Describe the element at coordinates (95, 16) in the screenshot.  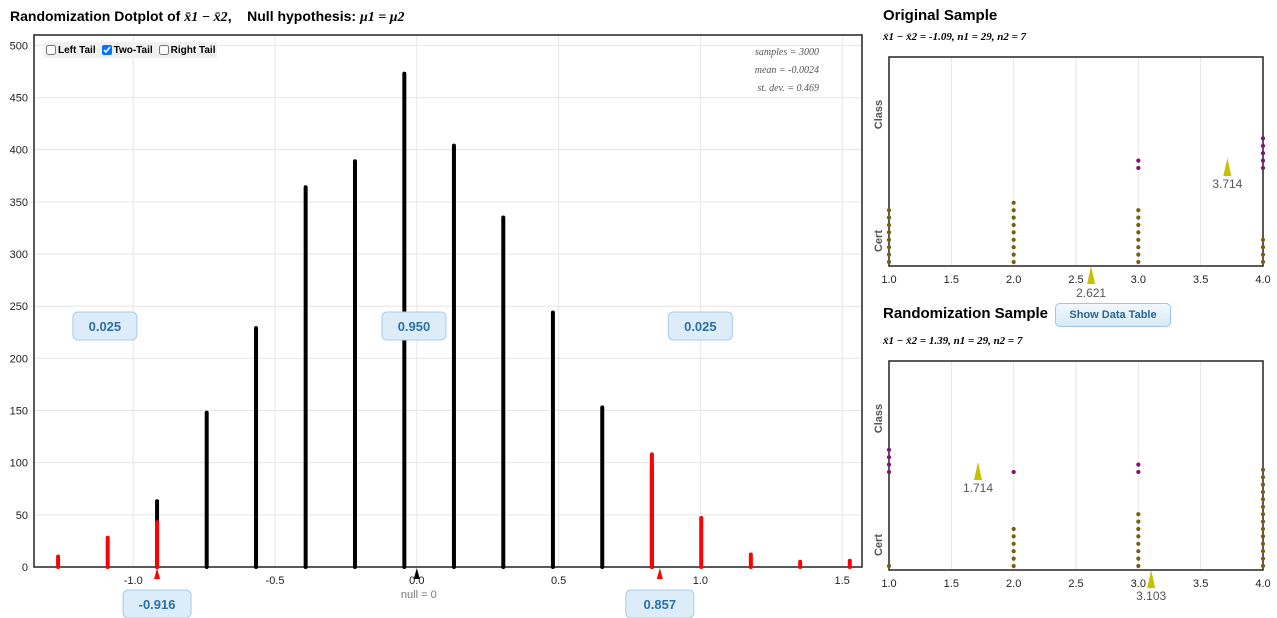
I see `title-prefix: Randomization Dotplot of` at that location.